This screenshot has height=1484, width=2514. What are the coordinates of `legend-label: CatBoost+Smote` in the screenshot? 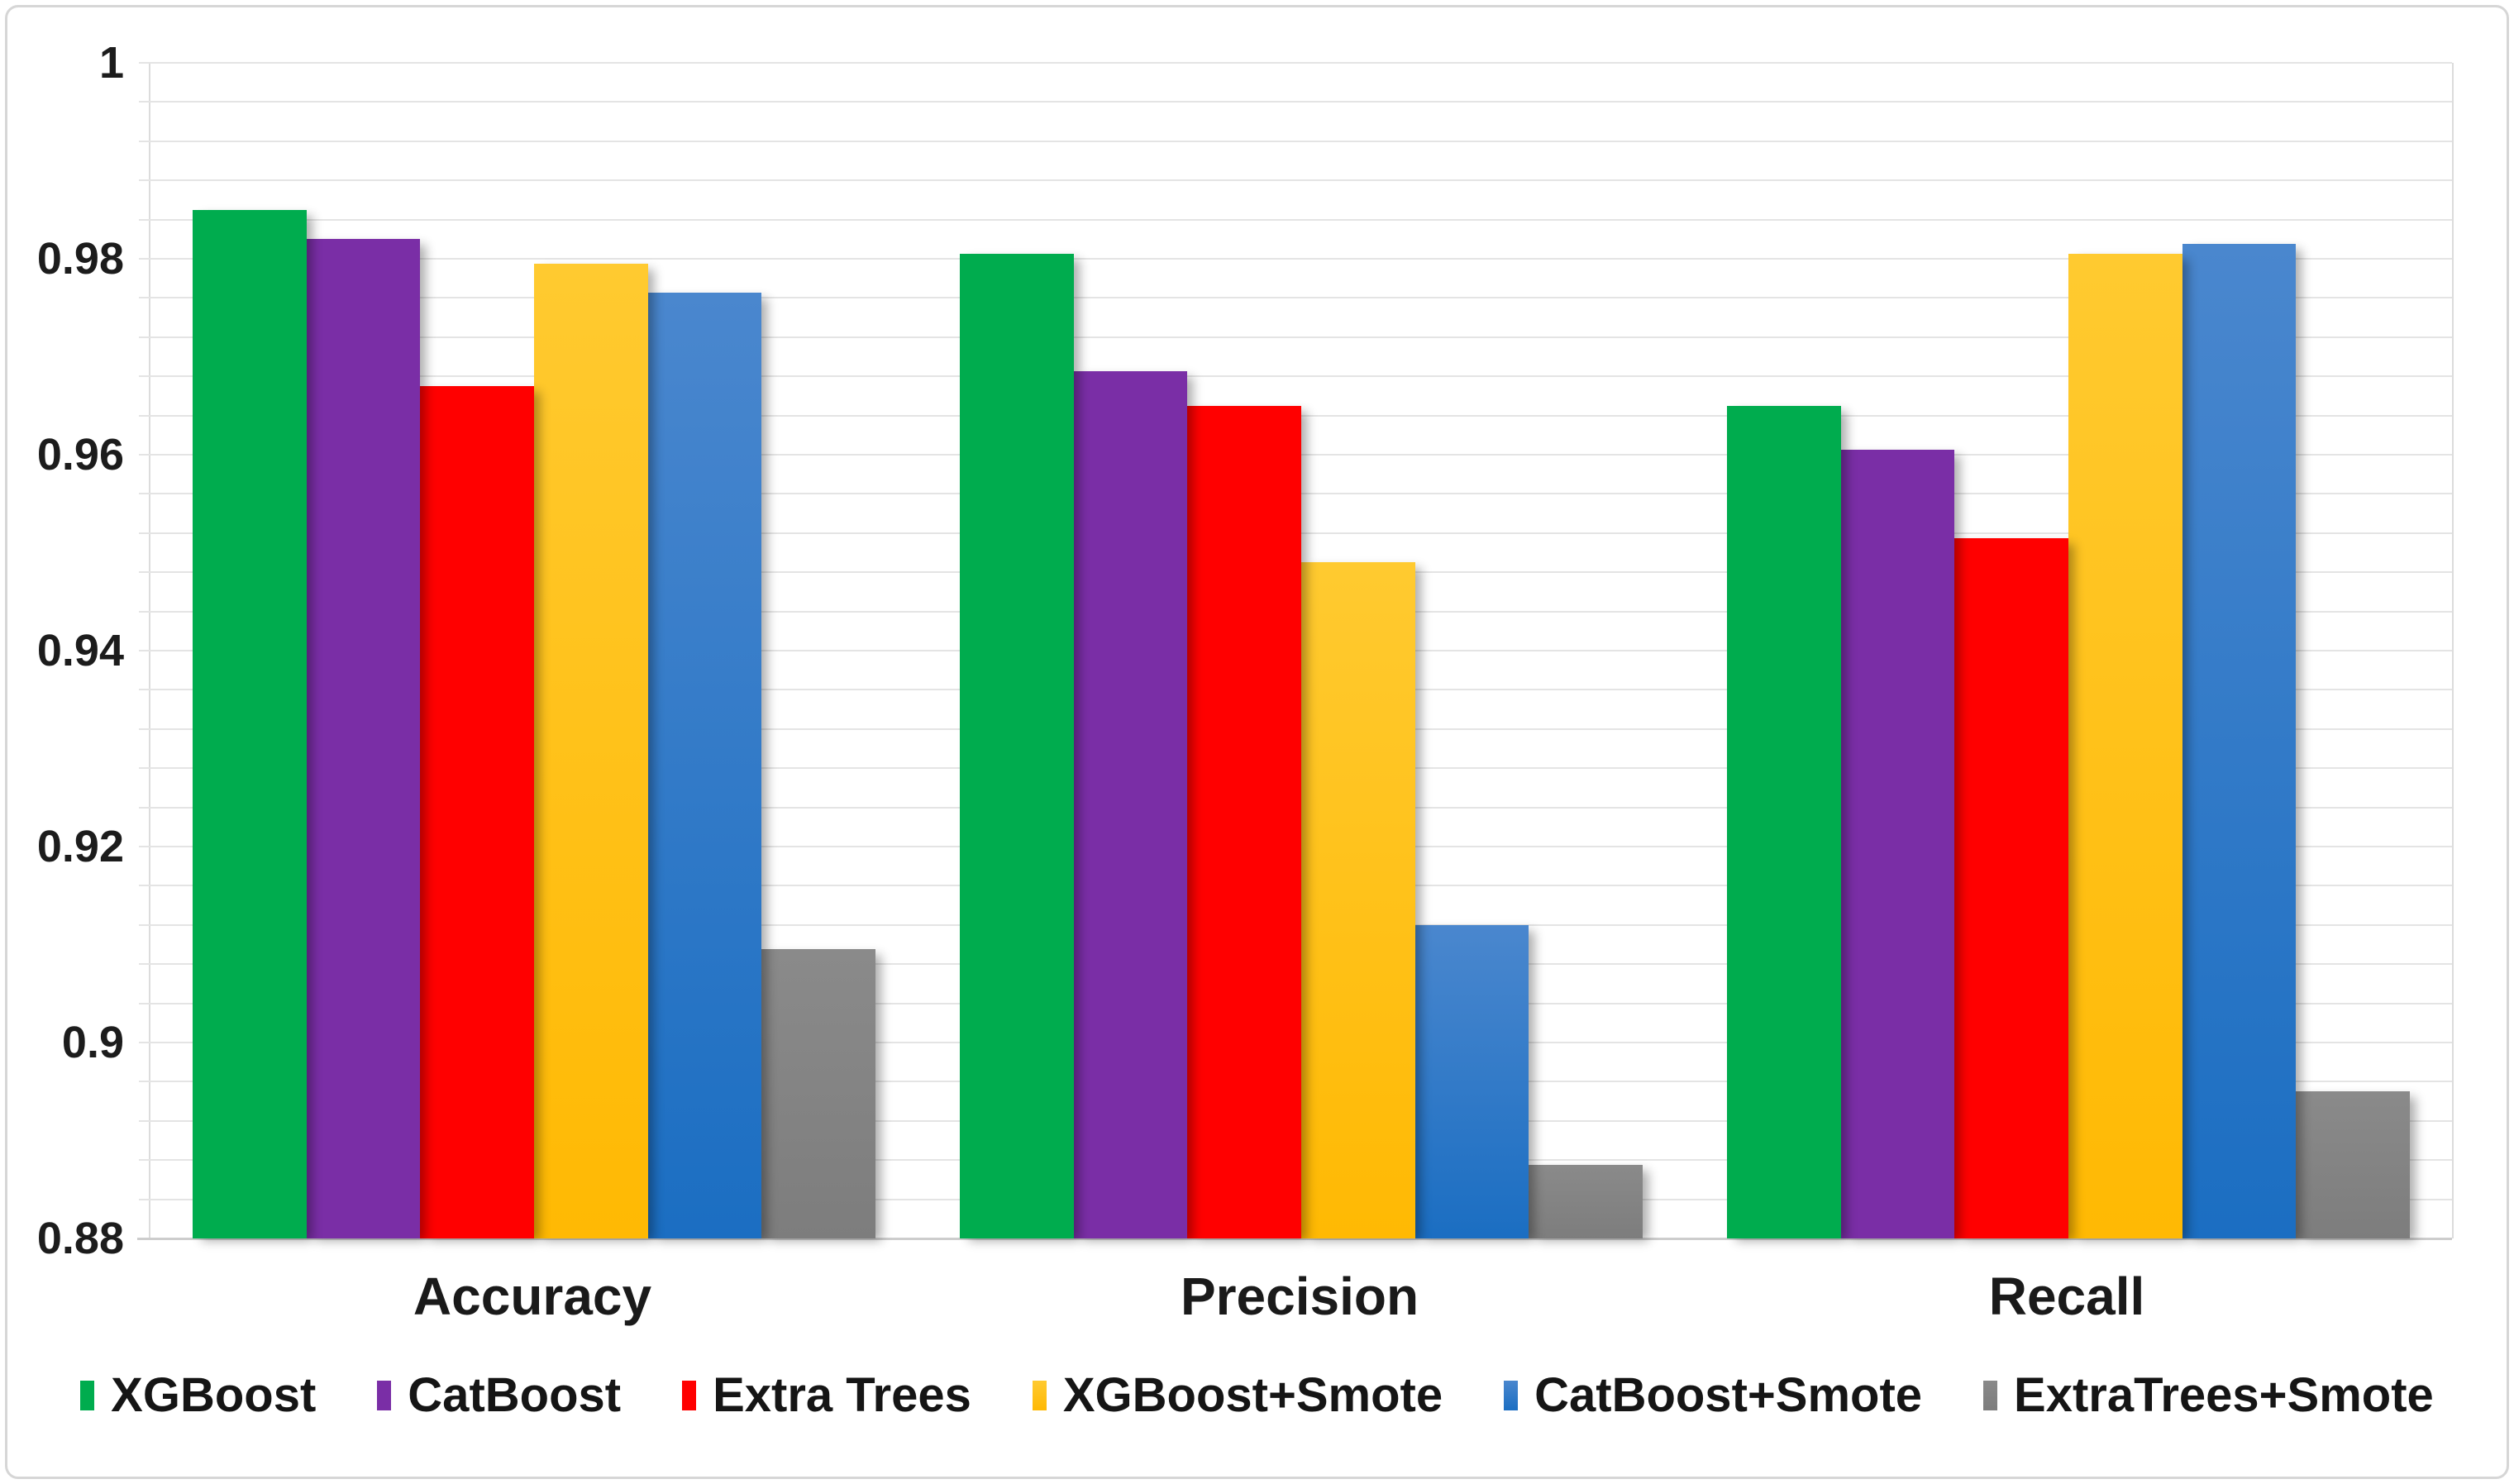 It's located at (1728, 1395).